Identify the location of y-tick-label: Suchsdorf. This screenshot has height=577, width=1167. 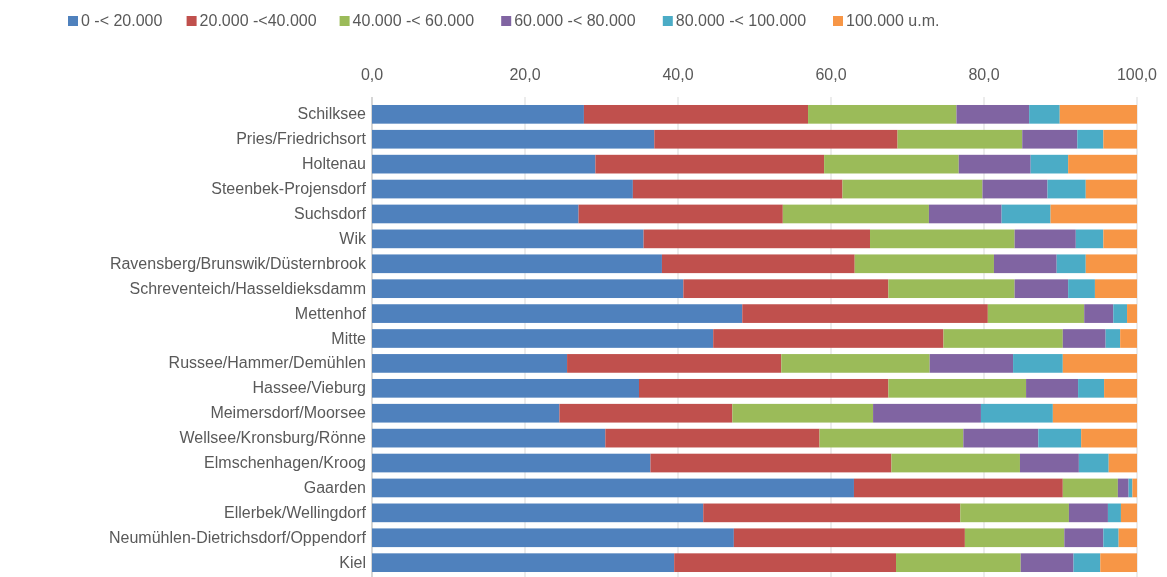
(330, 213).